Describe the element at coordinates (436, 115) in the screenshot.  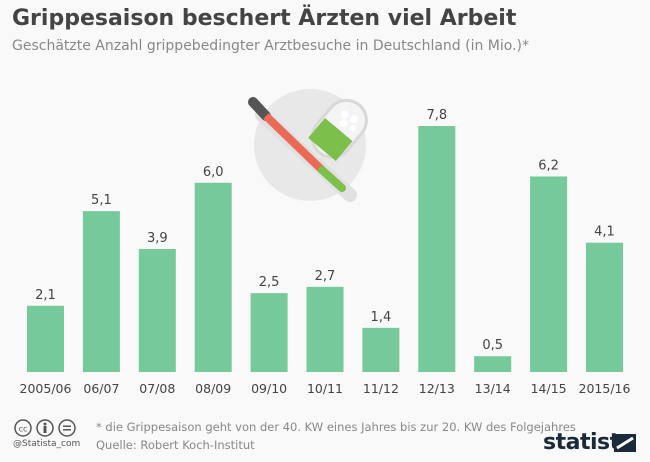
I see `data-label: 7,8` at that location.